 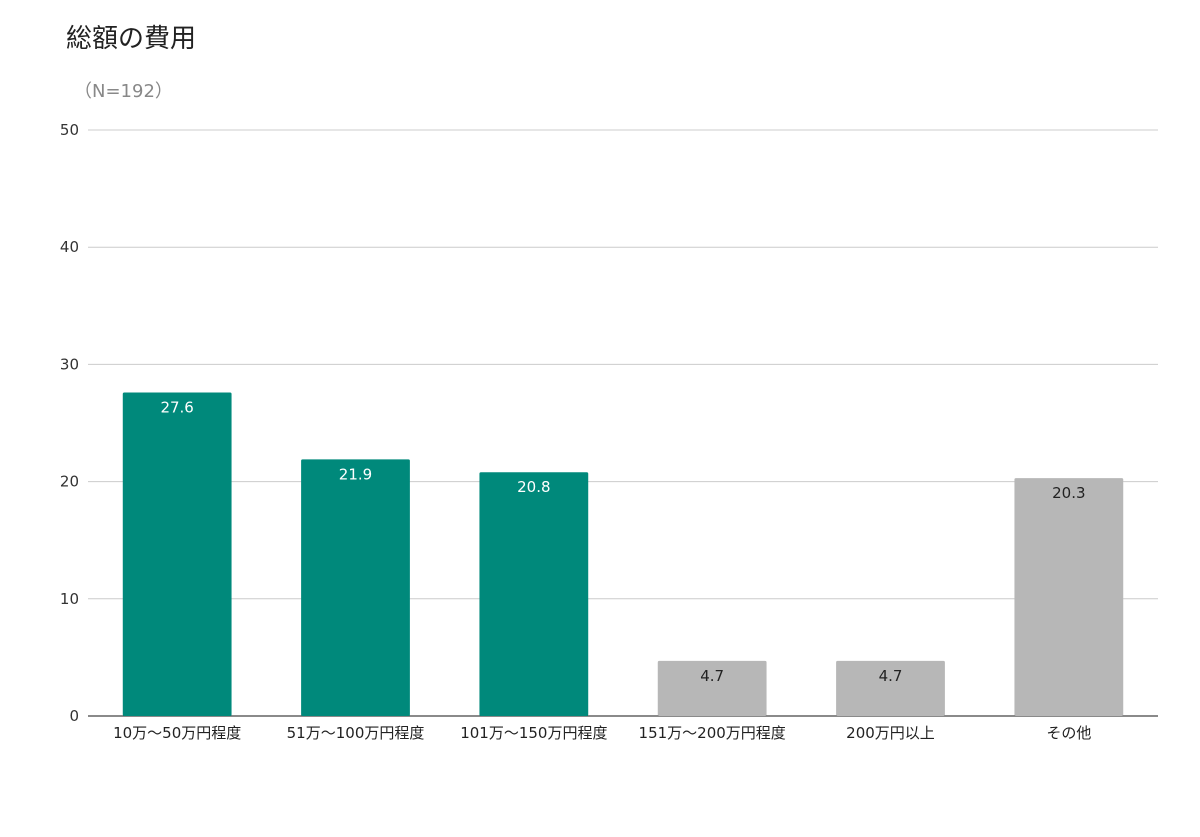 What do you see at coordinates (69, 599) in the screenshot?
I see `y-tick-label: 10` at bounding box center [69, 599].